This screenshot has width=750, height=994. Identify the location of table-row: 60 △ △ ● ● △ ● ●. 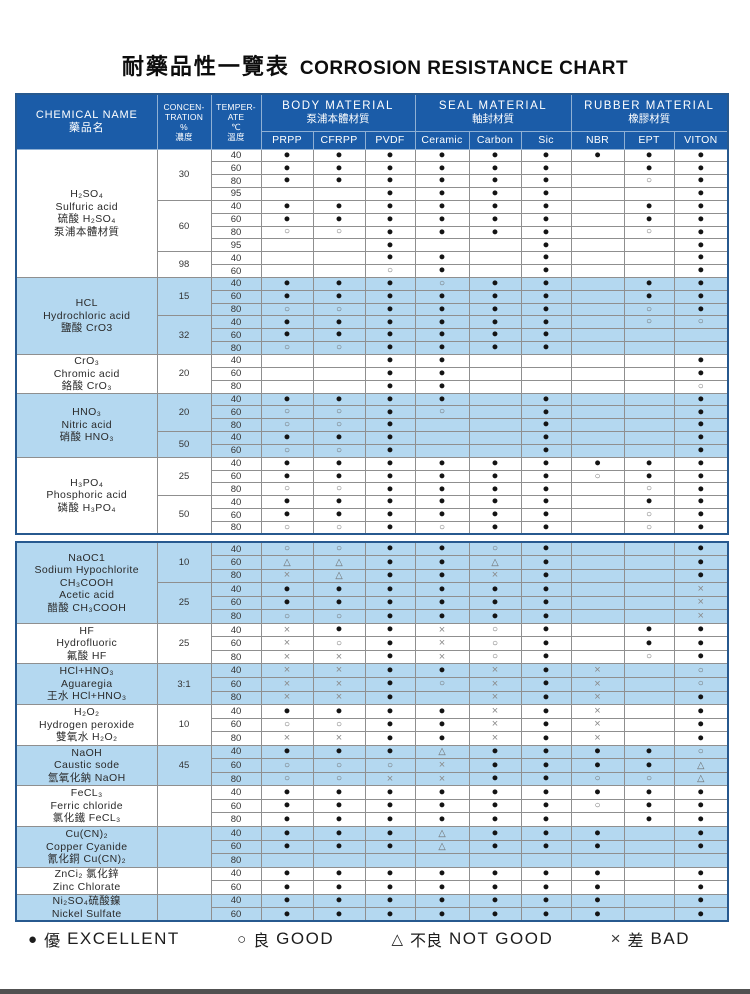
(372, 562).